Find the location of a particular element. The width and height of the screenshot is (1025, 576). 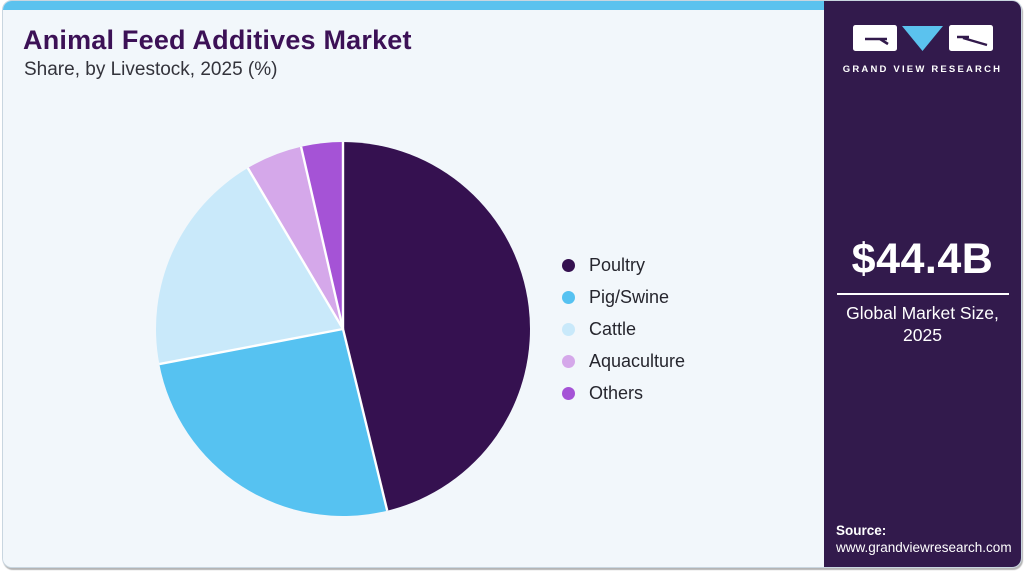

gvr-logo-icon is located at coordinates (922, 38).